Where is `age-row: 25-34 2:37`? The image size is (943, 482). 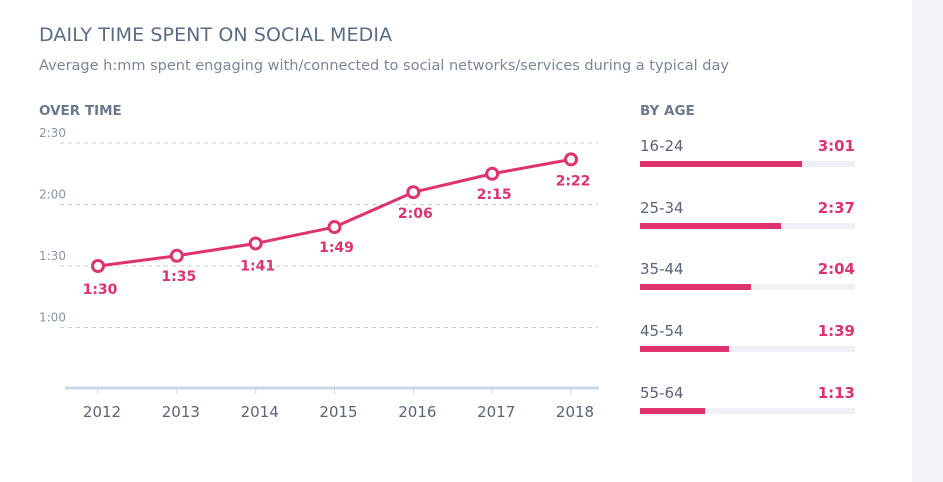 age-row: 25-34 2:37 is located at coordinates (747, 219).